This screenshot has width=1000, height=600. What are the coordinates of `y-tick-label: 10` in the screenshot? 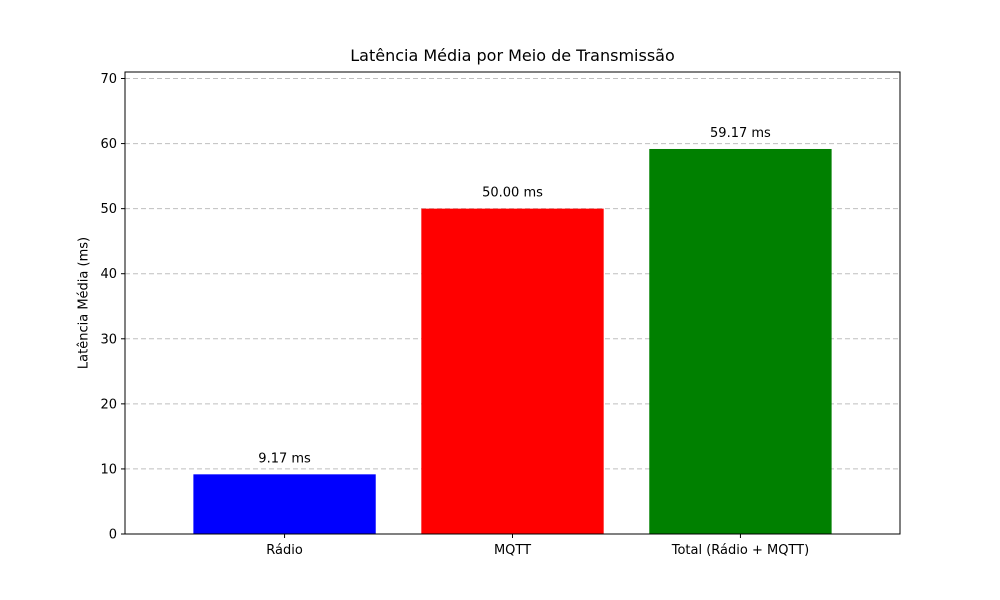 It's located at (108, 469).